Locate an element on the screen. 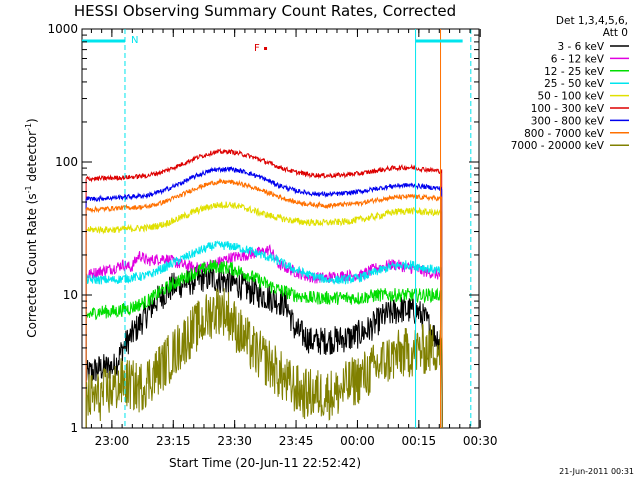  x-tick-label: 23:30 is located at coordinates (234, 441).